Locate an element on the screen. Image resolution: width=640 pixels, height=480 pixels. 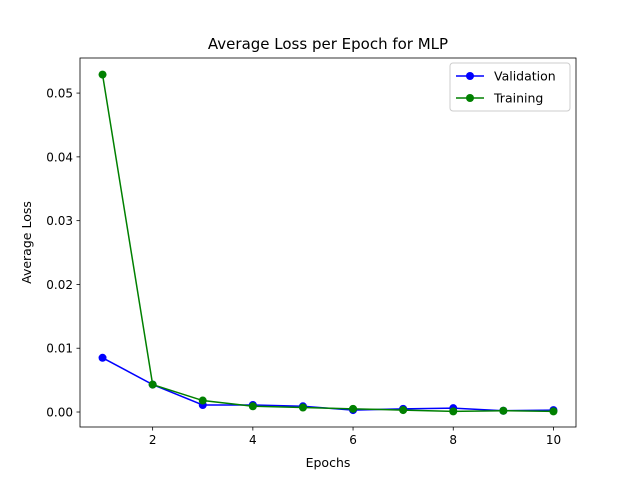
legend-validation-label: Validation is located at coordinates (525, 76).